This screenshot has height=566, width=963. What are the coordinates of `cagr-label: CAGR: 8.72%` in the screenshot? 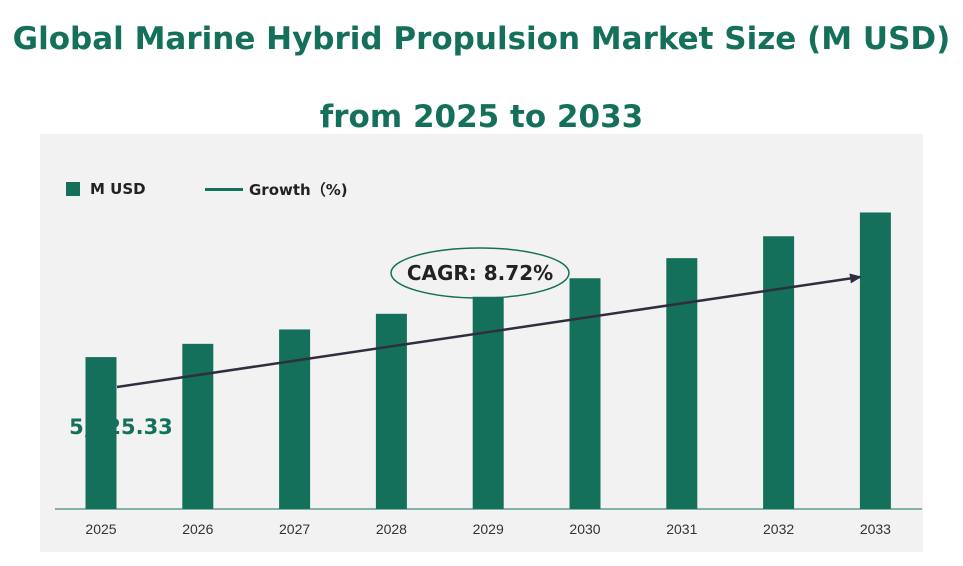 It's located at (480, 273).